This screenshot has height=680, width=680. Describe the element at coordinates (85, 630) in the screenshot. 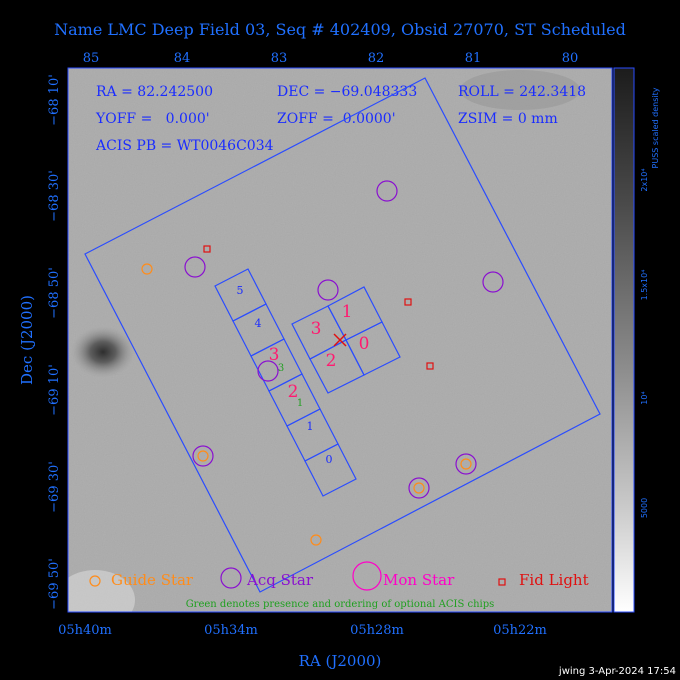

I see `bottom-tick-label: 05h40m` at that location.